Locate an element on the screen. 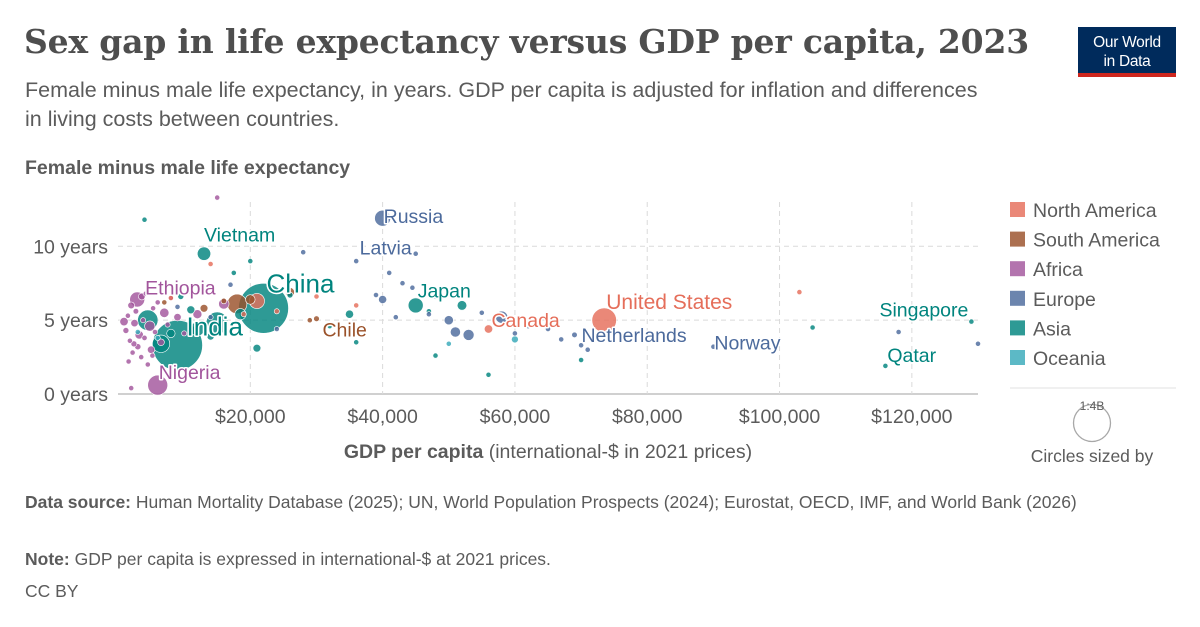 The height and width of the screenshot is (627, 1200). data-point-chile is located at coordinates (316, 318).